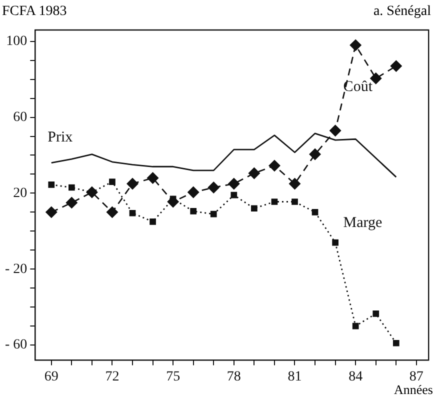  What do you see at coordinates (61, 137) in the screenshot?
I see `series-label: Prix` at bounding box center [61, 137].